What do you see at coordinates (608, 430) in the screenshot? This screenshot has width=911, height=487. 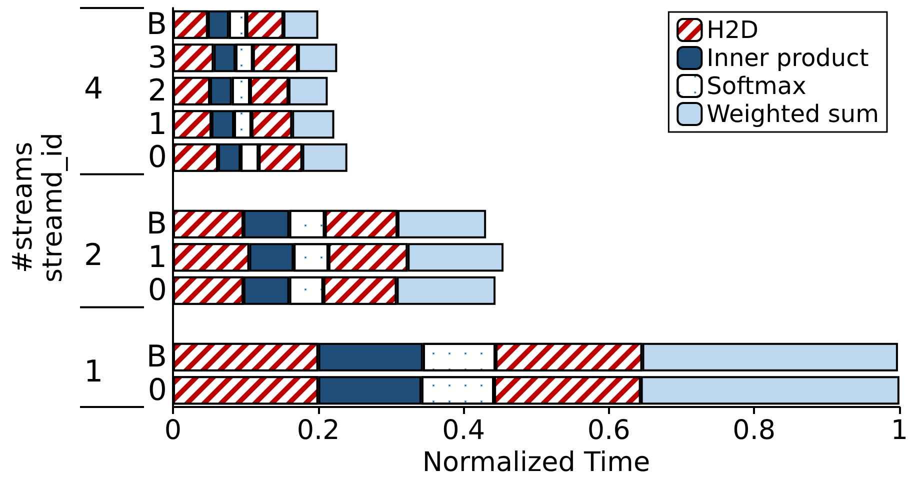 I see `x-tick-label: 0.6` at bounding box center [608, 430].